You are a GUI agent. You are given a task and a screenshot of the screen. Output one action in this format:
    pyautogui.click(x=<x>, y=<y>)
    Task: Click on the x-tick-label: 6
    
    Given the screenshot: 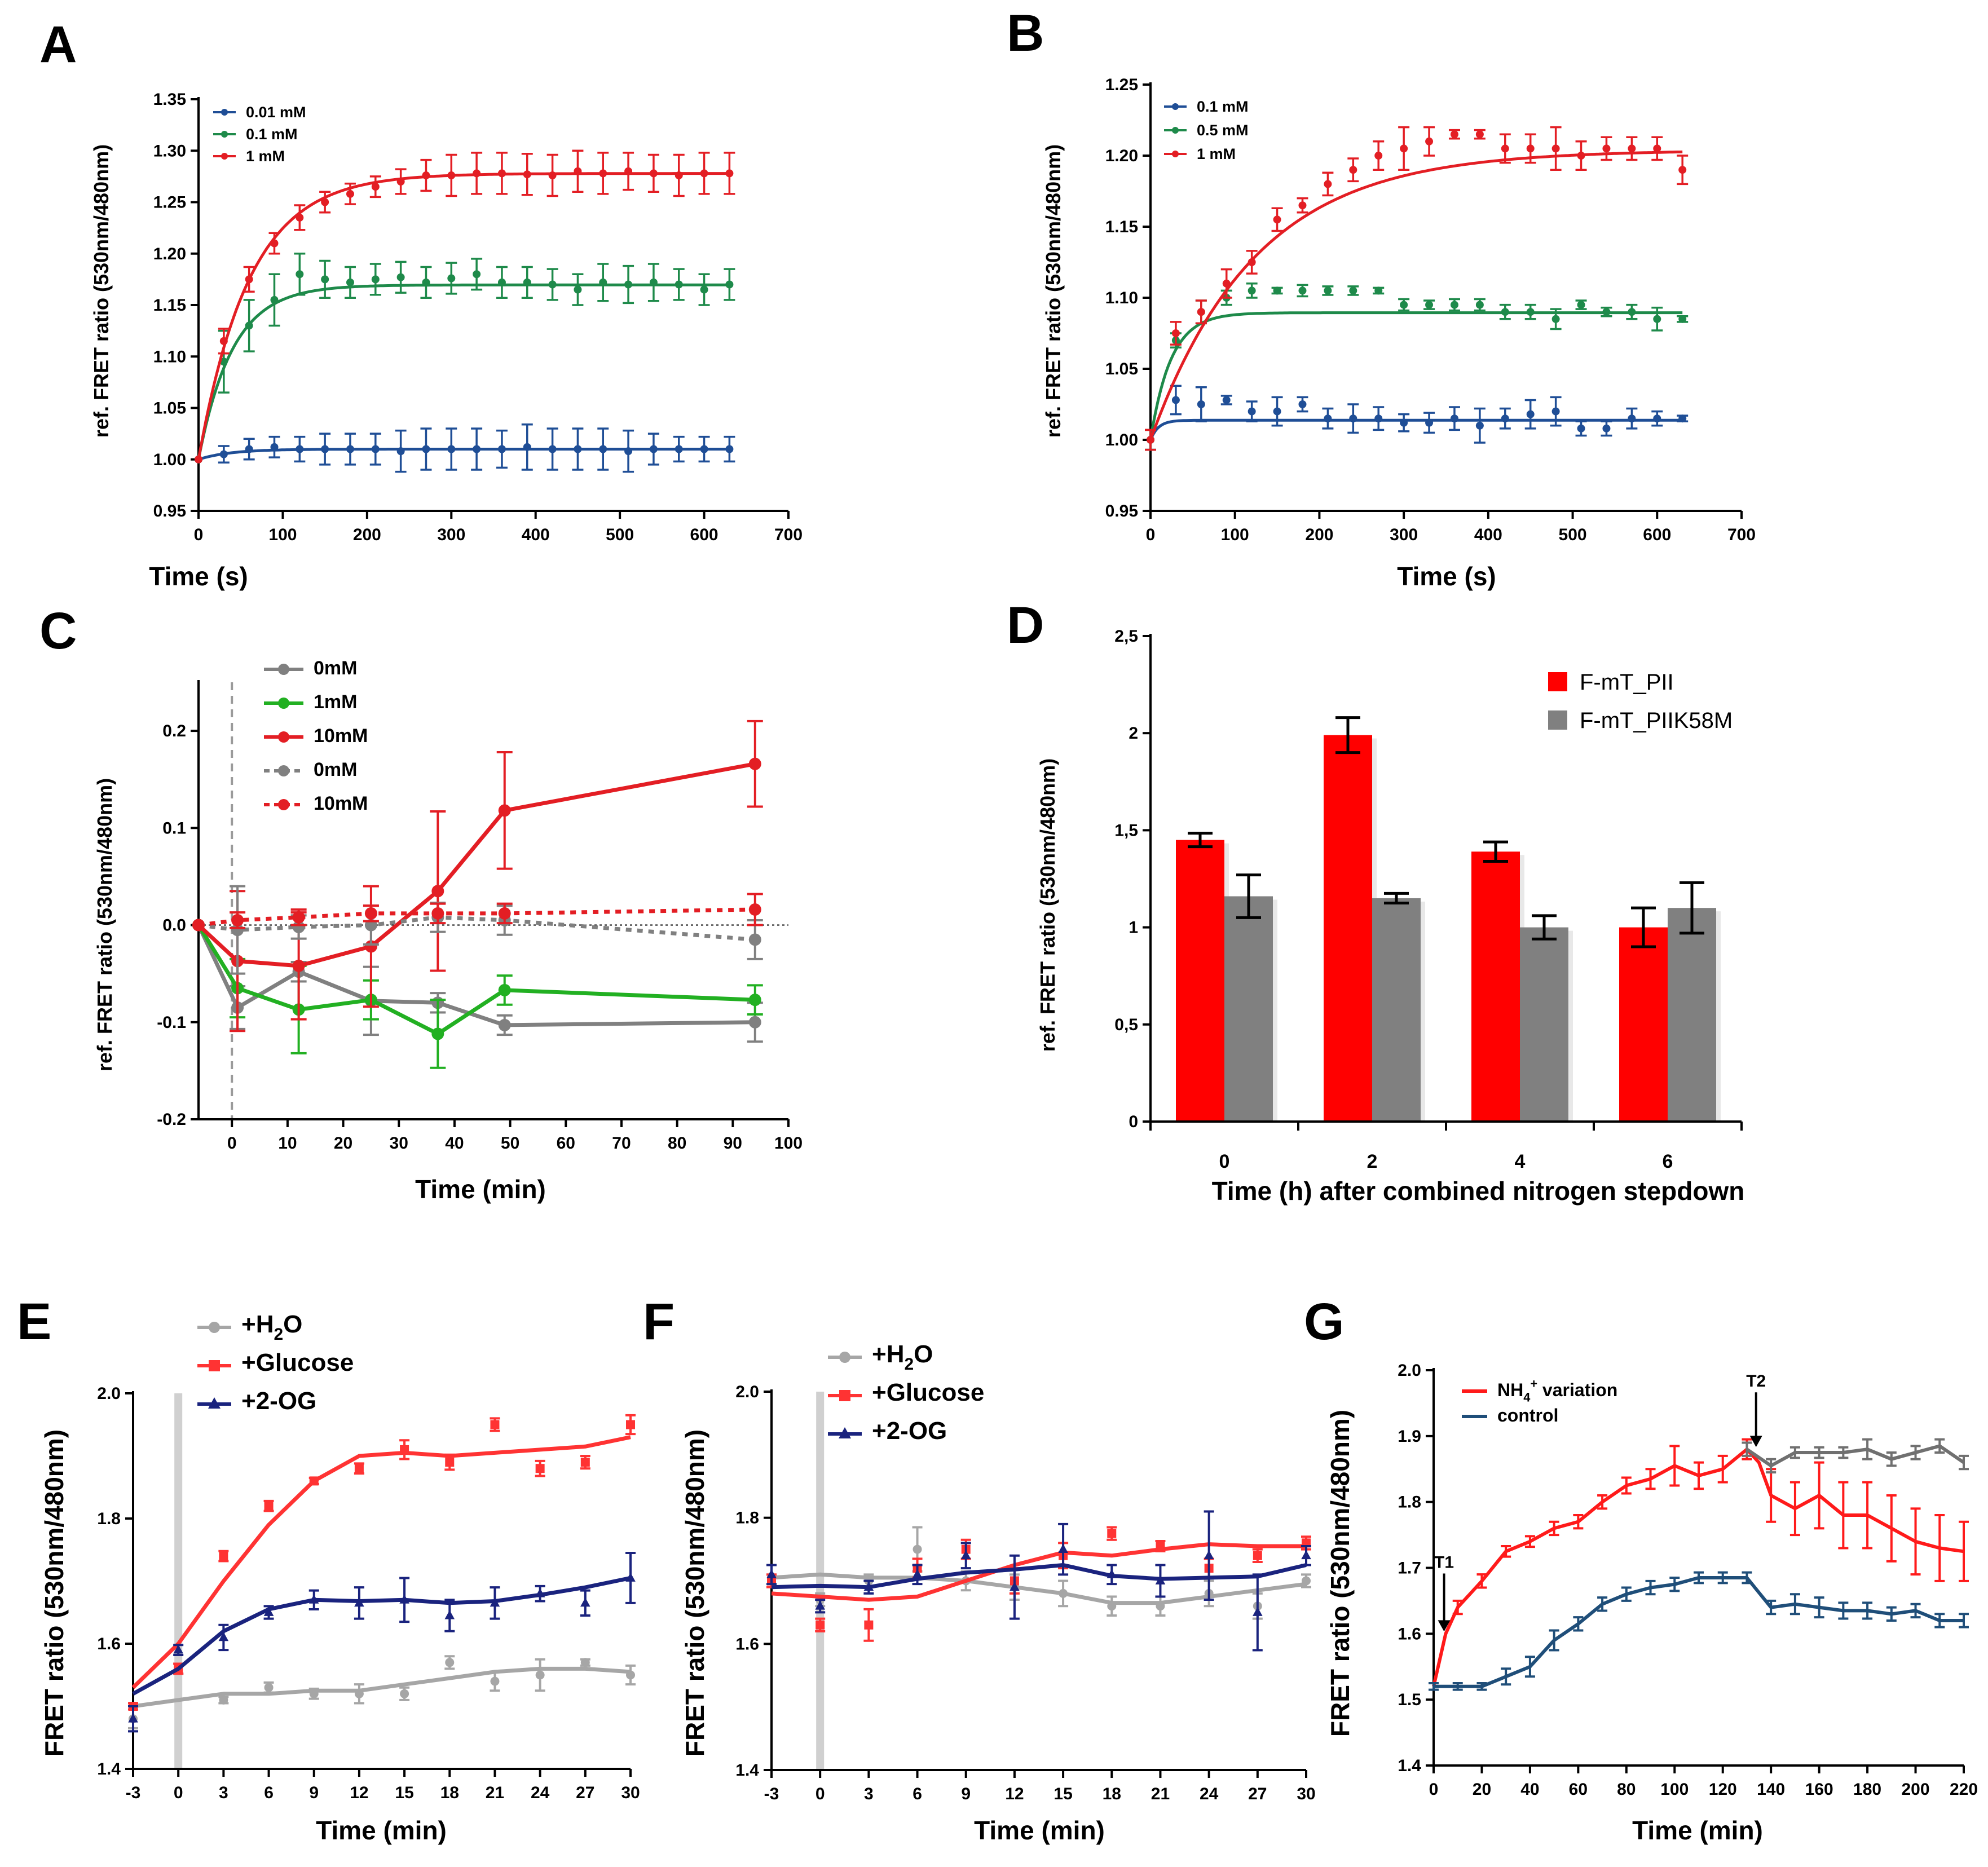 What is the action you would take?
    pyautogui.click(x=269, y=1793)
    